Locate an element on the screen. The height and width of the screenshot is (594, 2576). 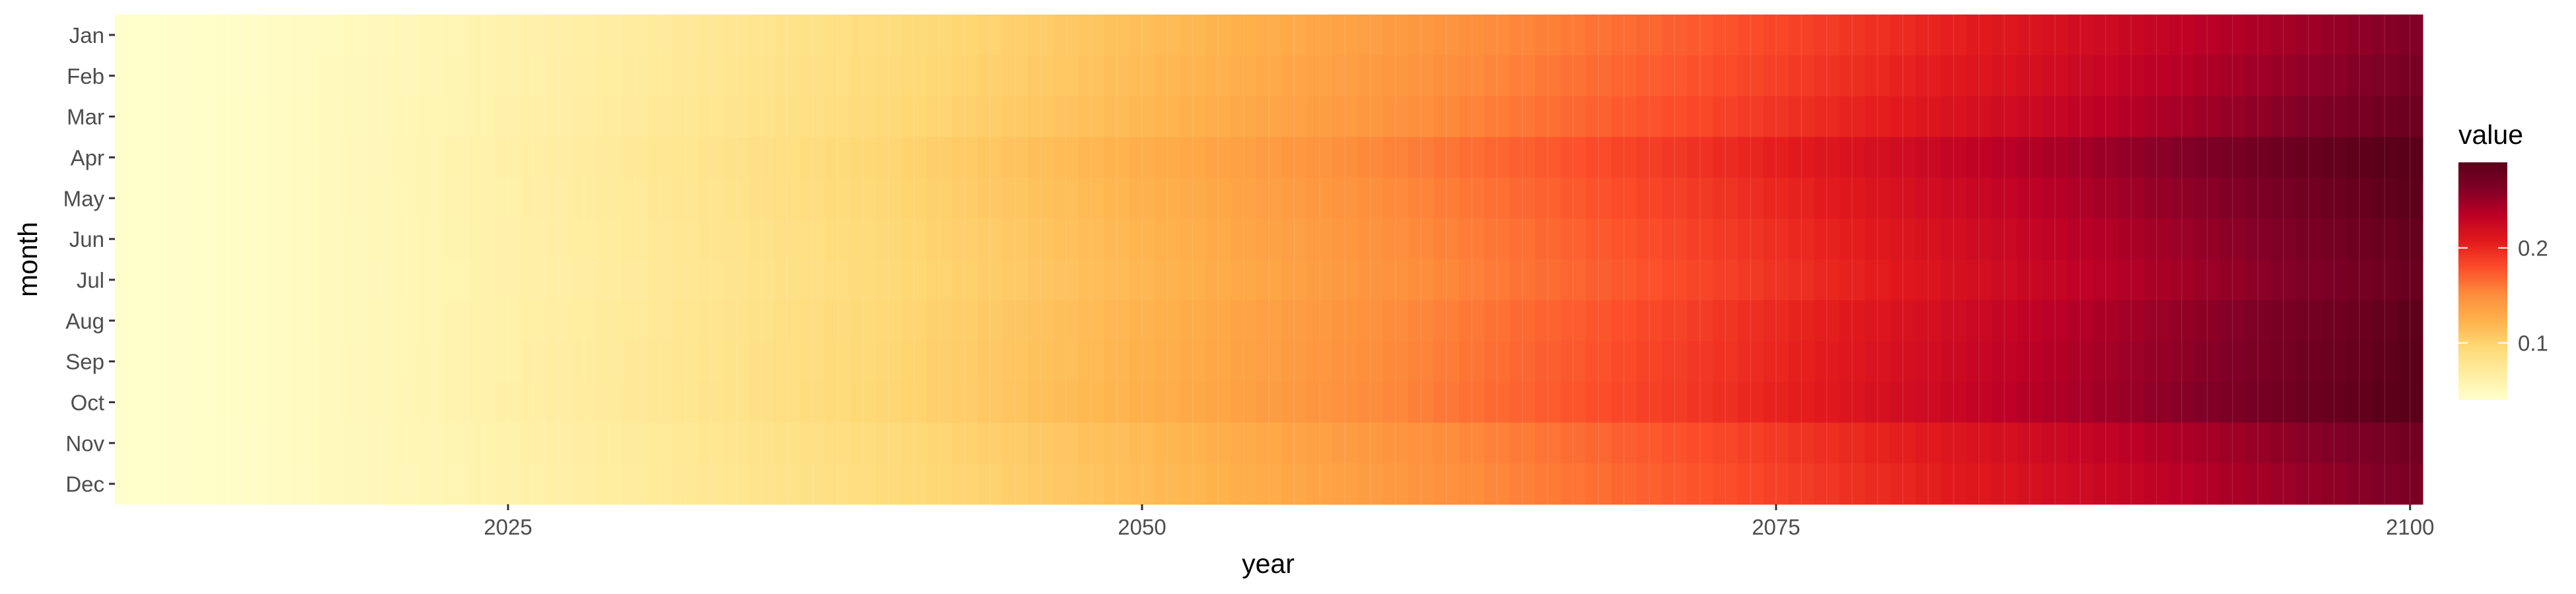
x-tick-label: 2075 is located at coordinates (1776, 527).